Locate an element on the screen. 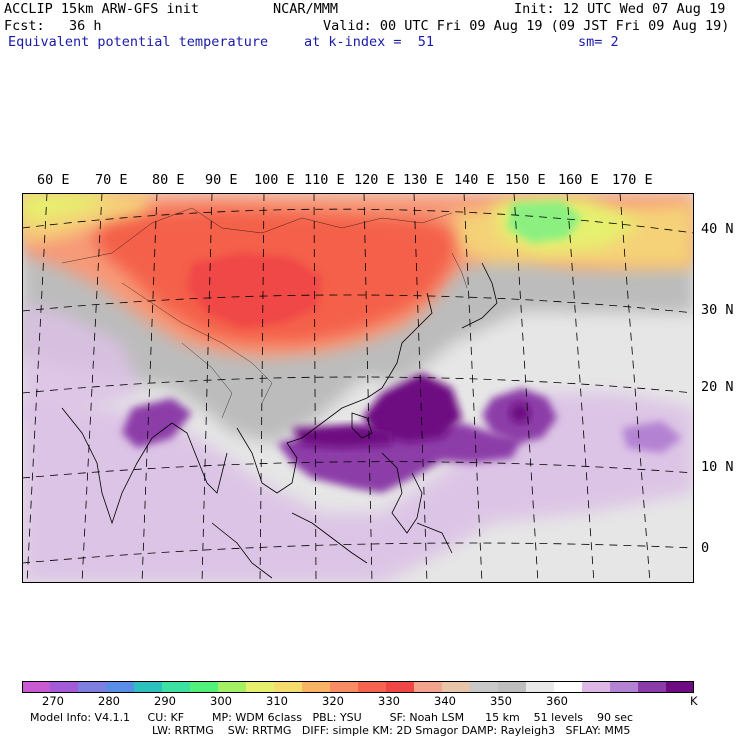 This screenshot has width=740, height=740. colorbar-tick-label: 300 is located at coordinates (221, 701).